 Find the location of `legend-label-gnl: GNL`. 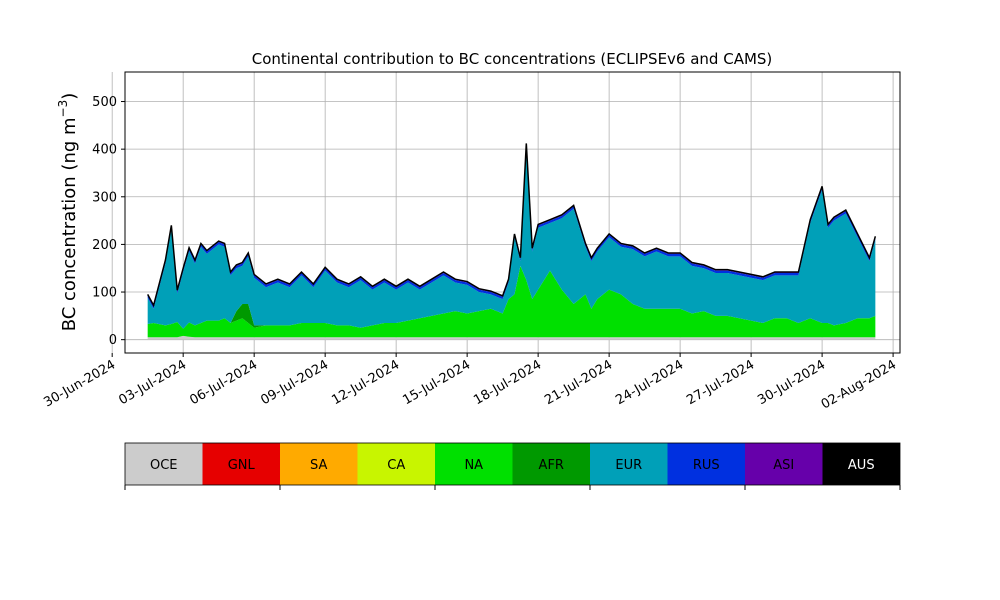

legend-label-gnl: GNL is located at coordinates (242, 465).